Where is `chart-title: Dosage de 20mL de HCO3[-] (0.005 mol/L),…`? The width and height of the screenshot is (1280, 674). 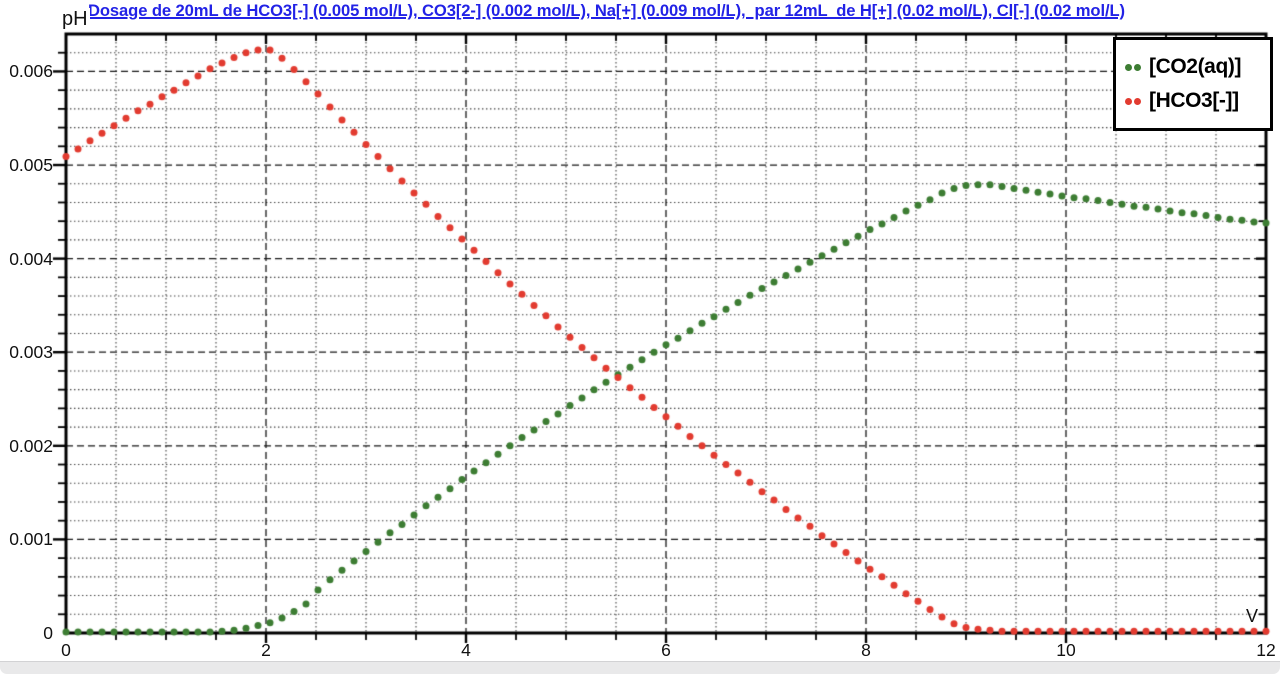 chart-title: Dosage de 20mL de HCO3[-] (0.005 mol/L),… is located at coordinates (606, 10).